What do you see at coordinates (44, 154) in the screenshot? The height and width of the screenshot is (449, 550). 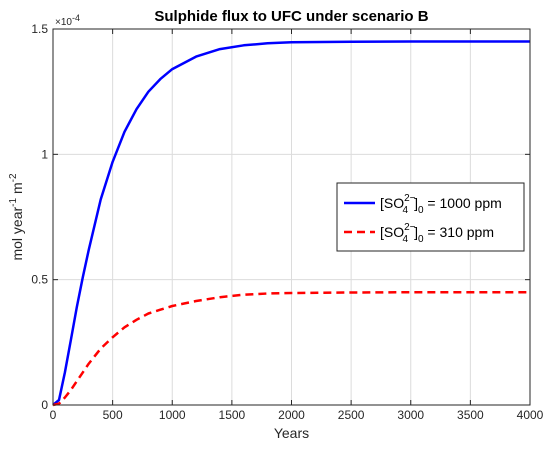 I see `y-tick-label: 1` at bounding box center [44, 154].